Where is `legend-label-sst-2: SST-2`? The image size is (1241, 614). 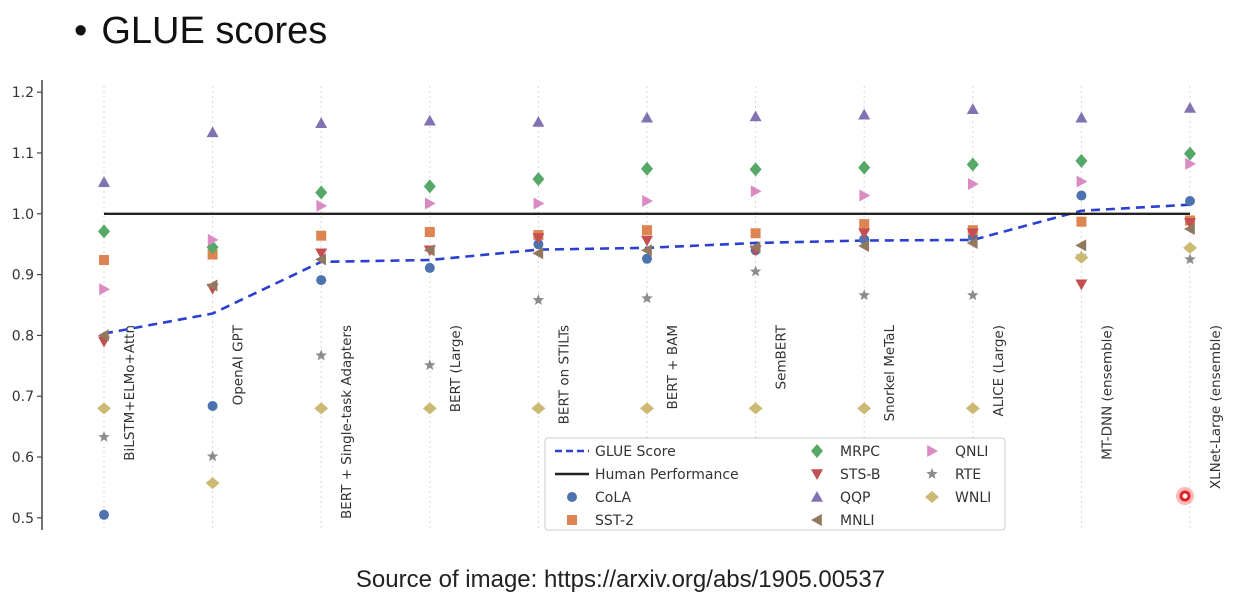
legend-label-sst-2: SST-2 is located at coordinates (614, 521).